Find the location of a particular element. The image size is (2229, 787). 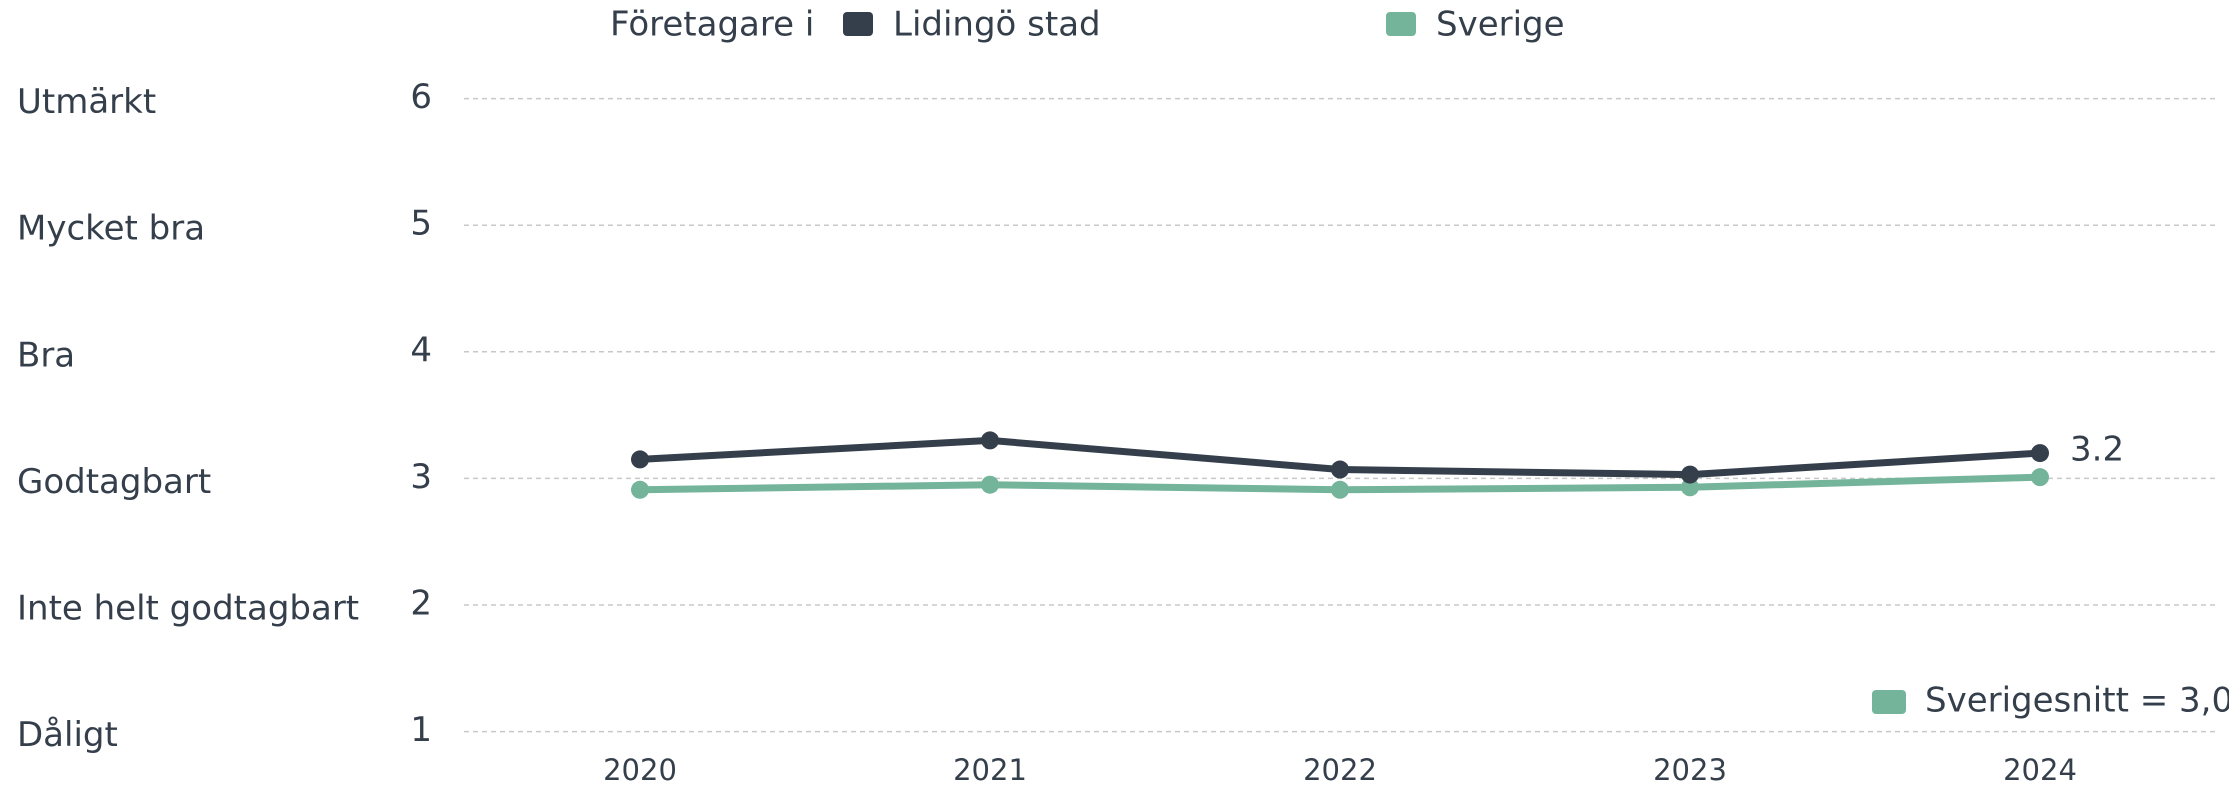

y-level-label: Bra is located at coordinates (46, 355).